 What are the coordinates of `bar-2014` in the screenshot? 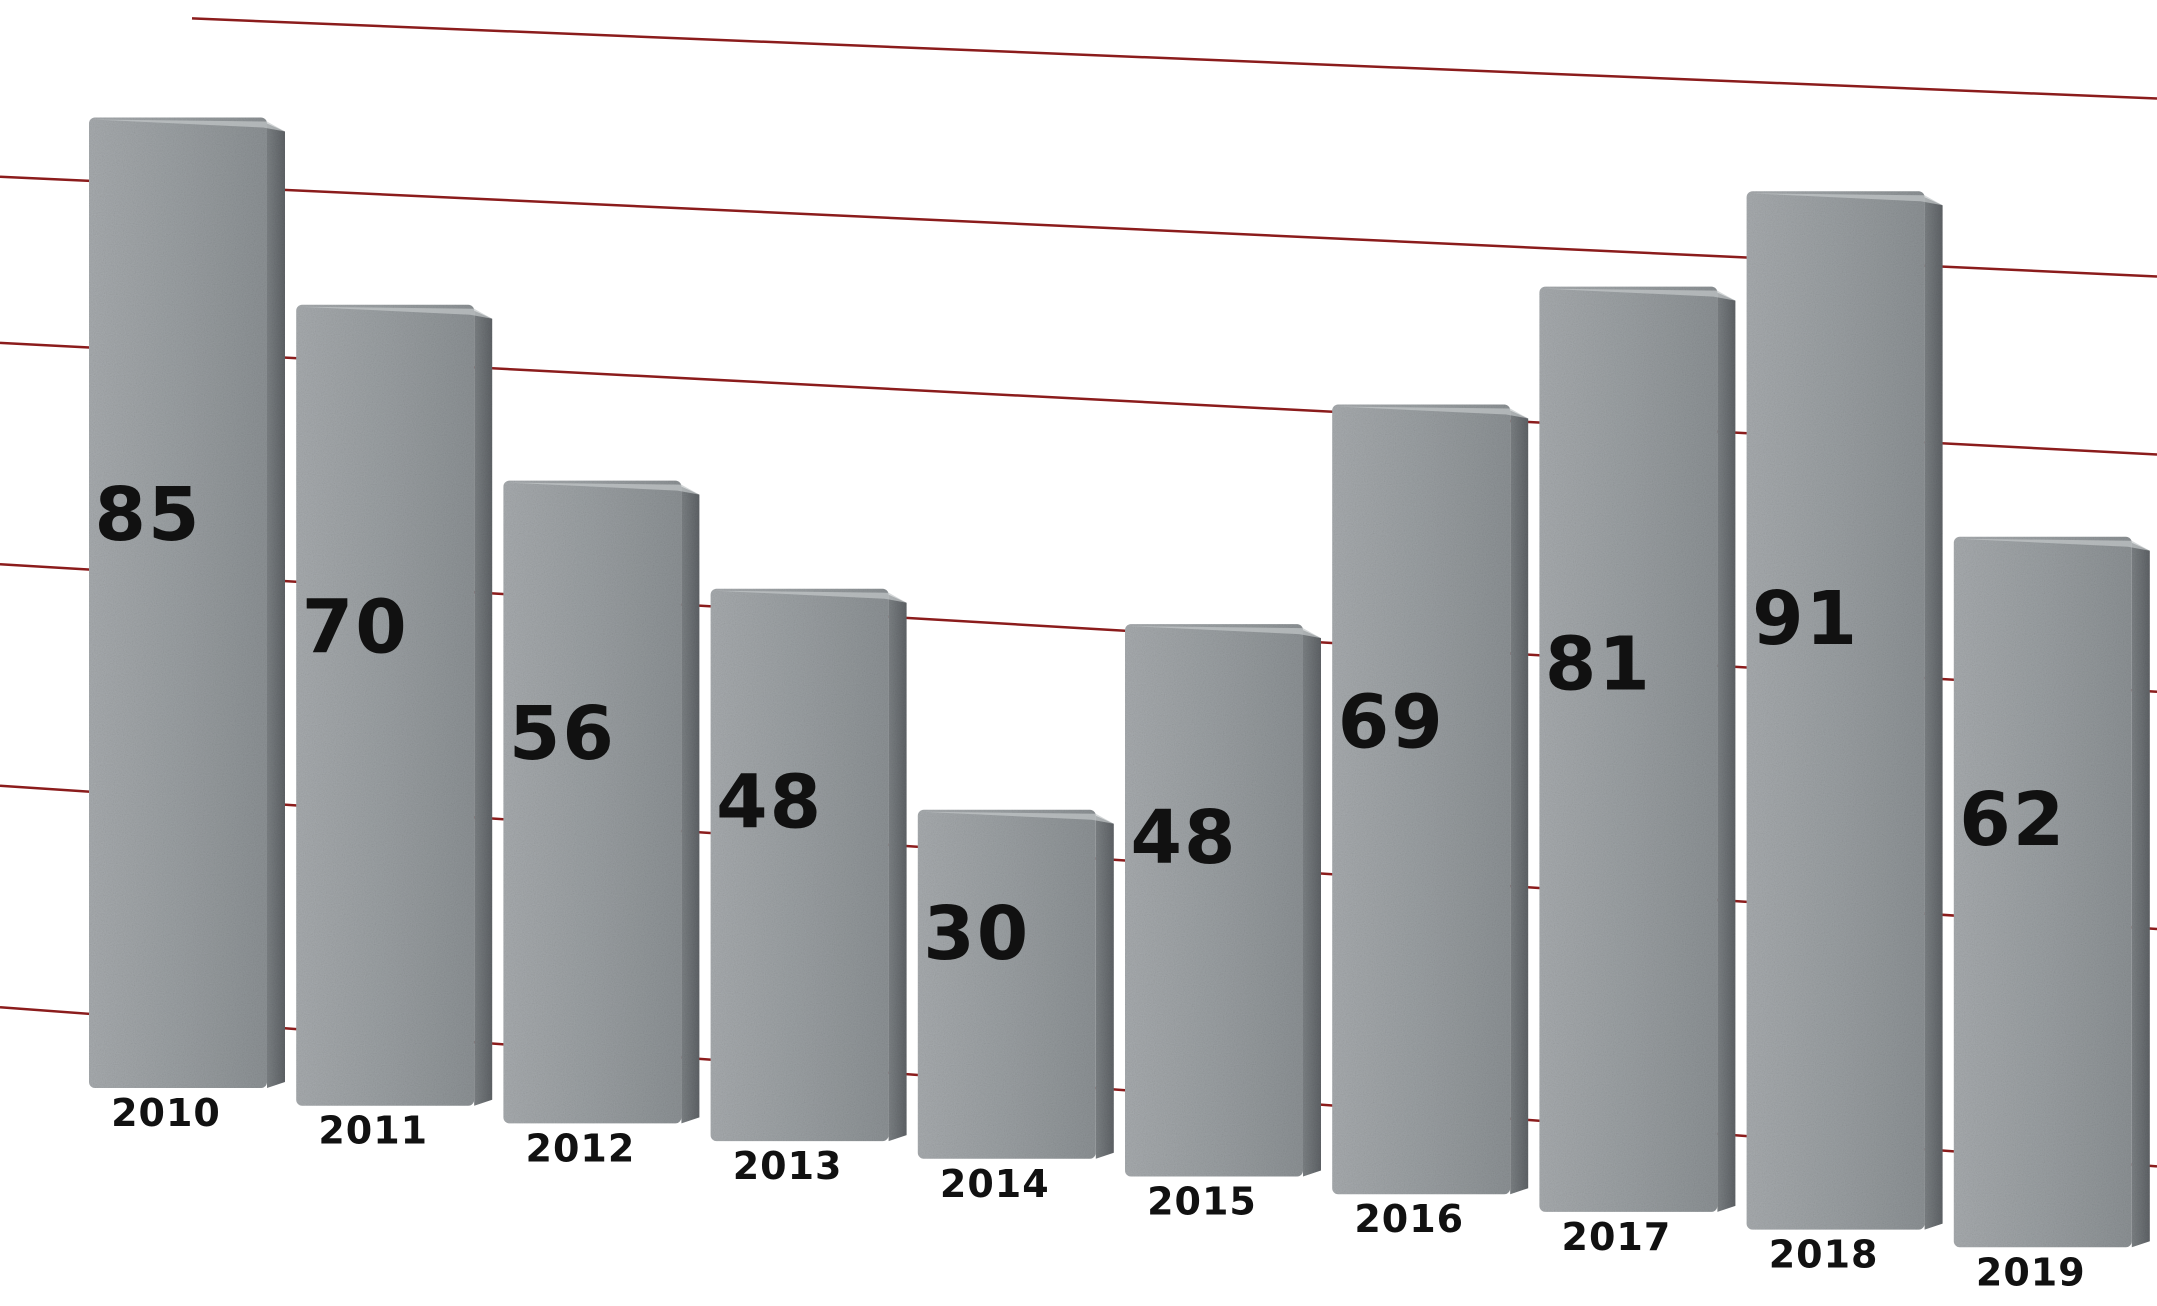 It's located at (1015, 984).